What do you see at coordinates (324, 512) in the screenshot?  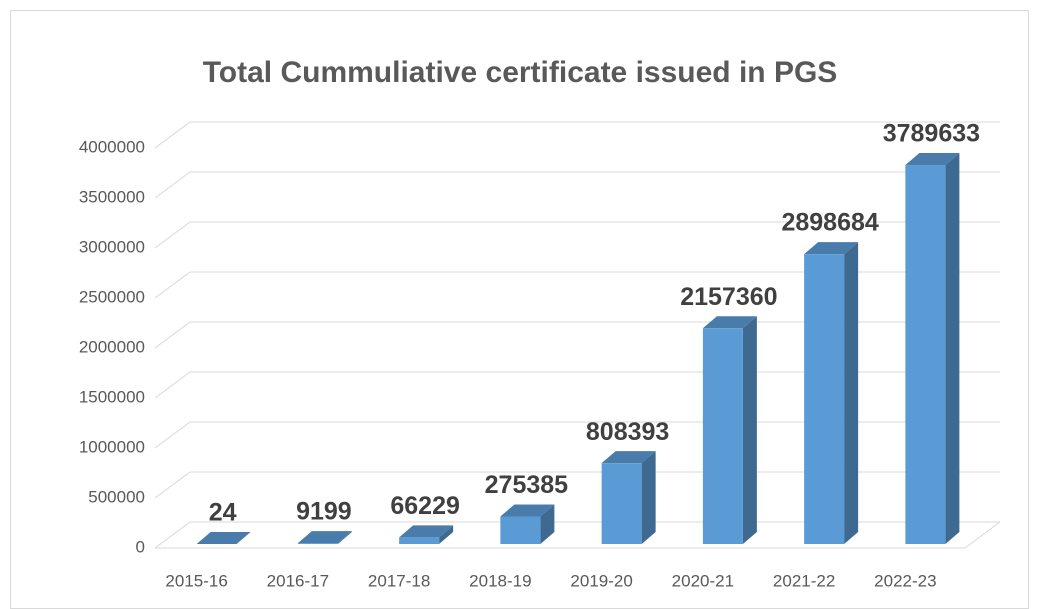 I see `data-label: 9199` at bounding box center [324, 512].